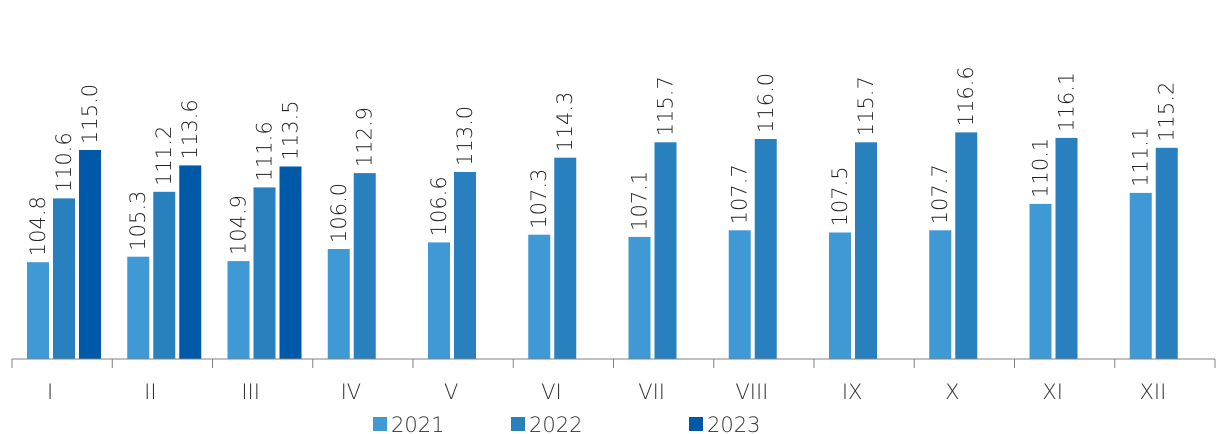 This screenshot has width=1226, height=434. I want to click on bar-2021-III, so click(238, 310).